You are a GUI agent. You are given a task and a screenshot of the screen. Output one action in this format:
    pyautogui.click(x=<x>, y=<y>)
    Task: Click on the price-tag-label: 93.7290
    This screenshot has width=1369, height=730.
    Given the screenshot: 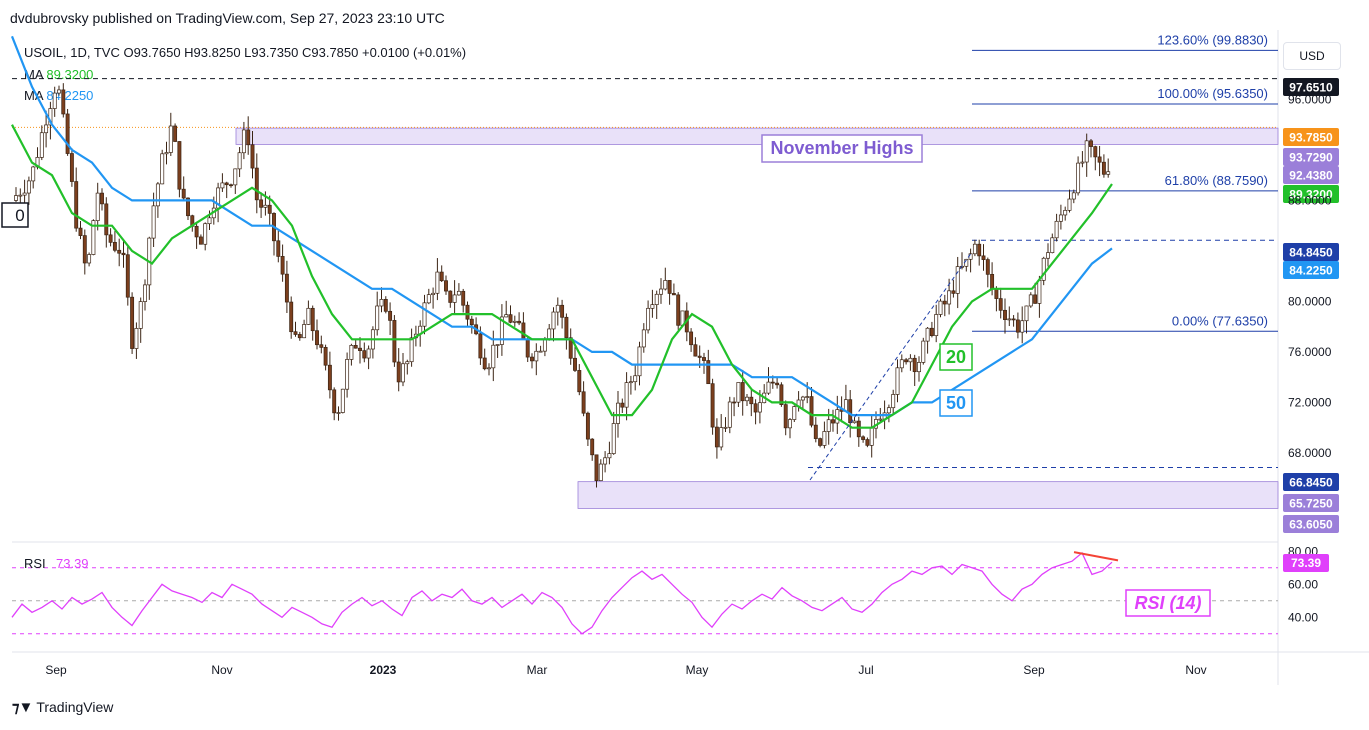 What is the action you would take?
    pyautogui.click(x=1311, y=158)
    